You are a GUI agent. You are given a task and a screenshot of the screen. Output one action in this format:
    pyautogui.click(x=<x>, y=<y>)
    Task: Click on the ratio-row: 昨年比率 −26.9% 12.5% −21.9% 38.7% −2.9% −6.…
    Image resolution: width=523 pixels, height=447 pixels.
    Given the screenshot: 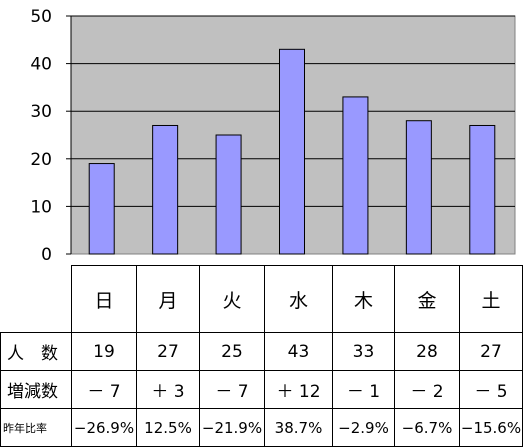 What is the action you would take?
    pyautogui.click(x=261, y=427)
    